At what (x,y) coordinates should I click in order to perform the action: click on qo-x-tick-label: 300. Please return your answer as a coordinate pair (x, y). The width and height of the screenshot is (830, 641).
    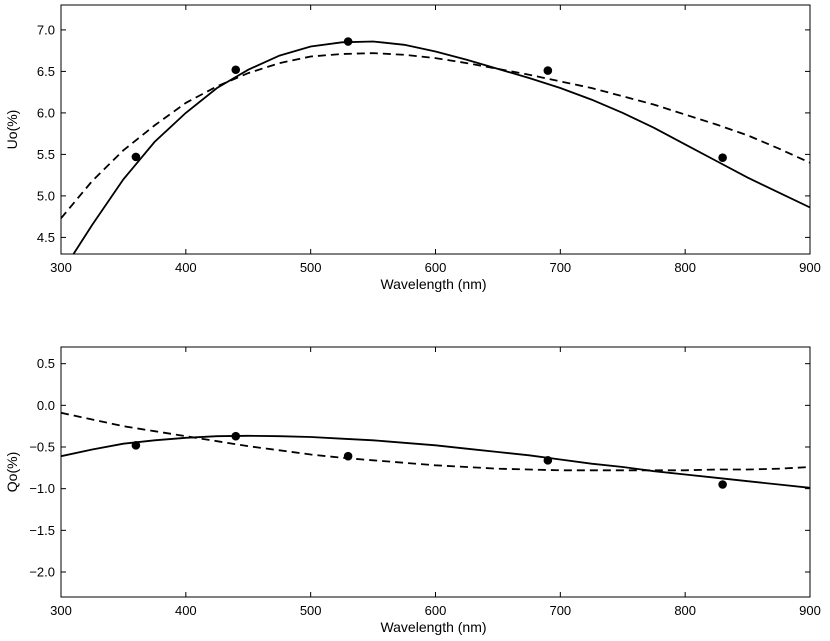
    Looking at the image, I should click on (61, 610).